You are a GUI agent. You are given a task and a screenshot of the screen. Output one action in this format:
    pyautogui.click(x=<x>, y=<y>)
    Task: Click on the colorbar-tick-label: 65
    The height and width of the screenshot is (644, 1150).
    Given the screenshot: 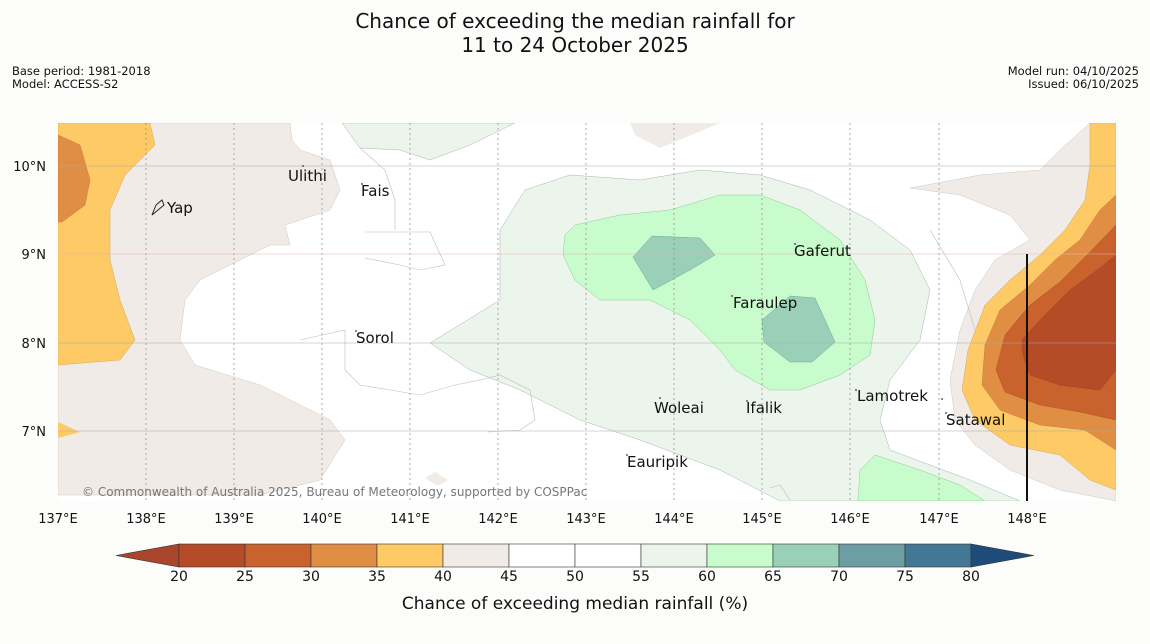 What is the action you would take?
    pyautogui.click(x=773, y=577)
    